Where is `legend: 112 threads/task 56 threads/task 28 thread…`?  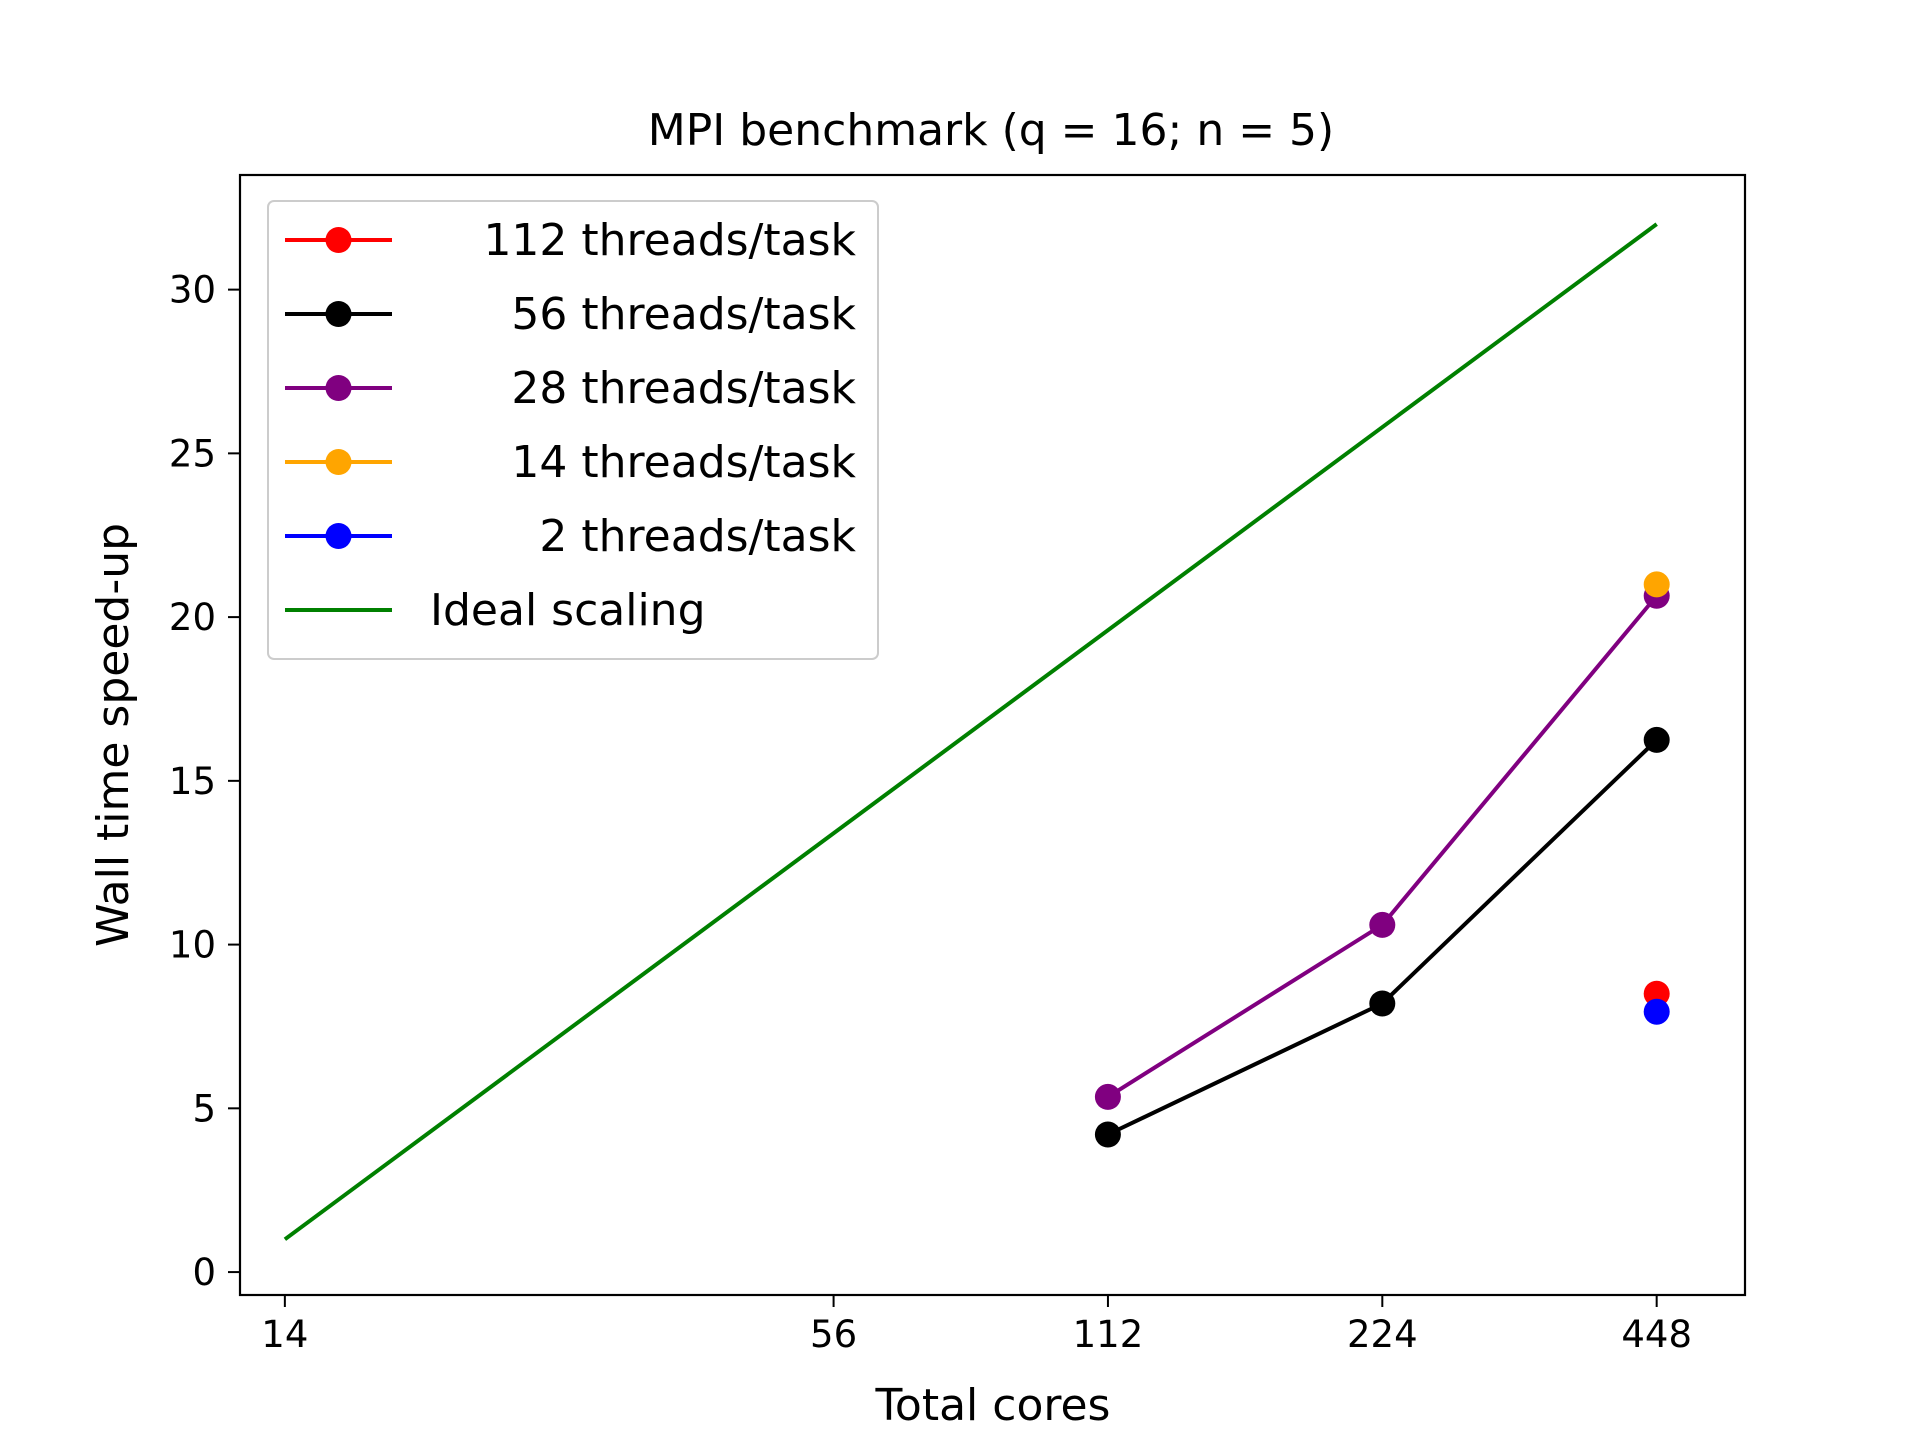
legend: 112 threads/task 56 threads/task 28 thread… is located at coordinates (573, 430).